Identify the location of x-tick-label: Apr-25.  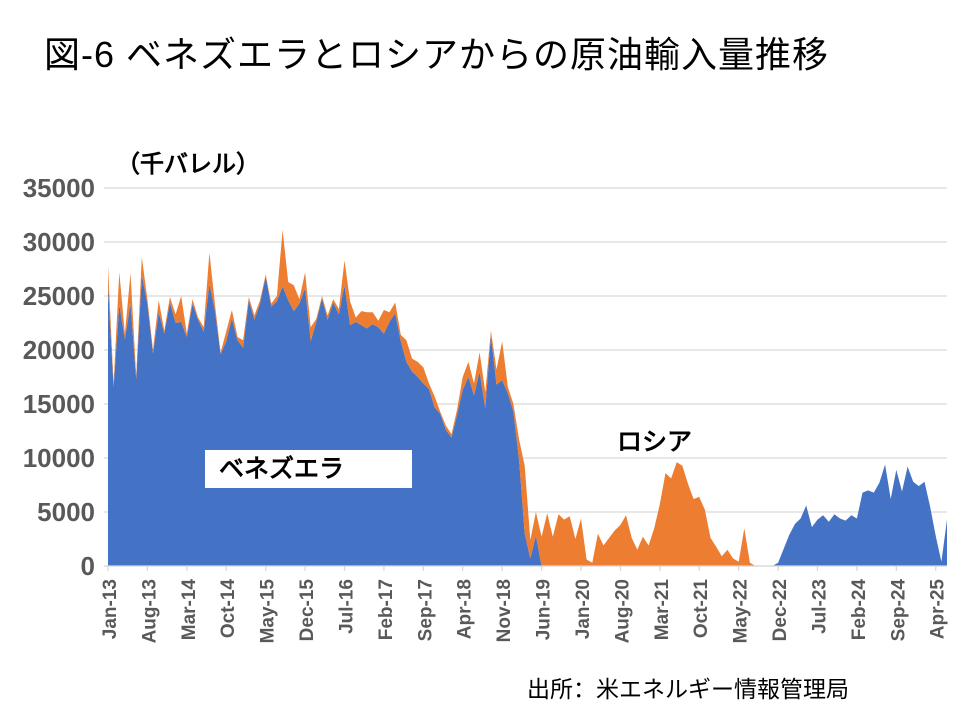
(938, 609).